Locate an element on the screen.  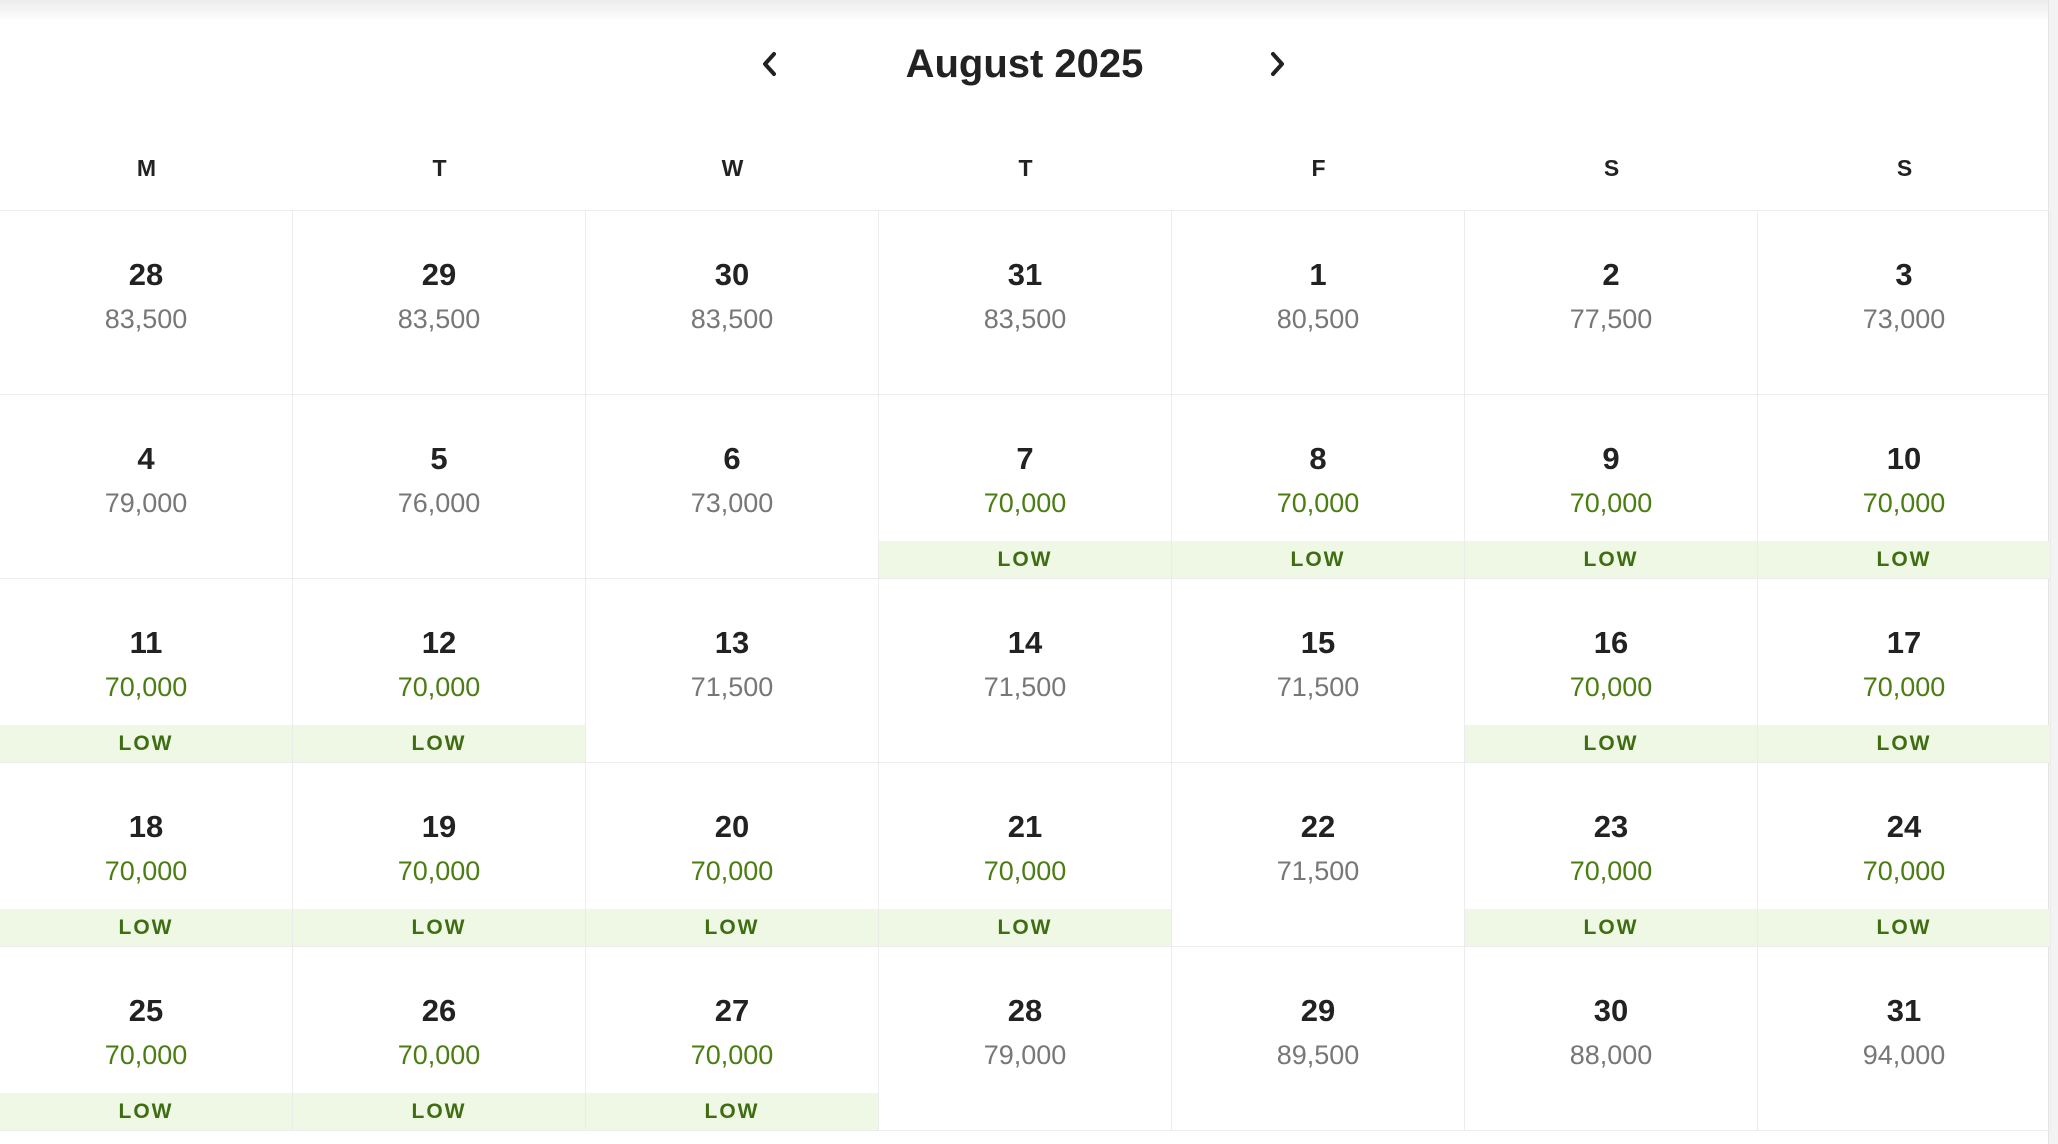
day-number: 5 is located at coordinates (439, 458).